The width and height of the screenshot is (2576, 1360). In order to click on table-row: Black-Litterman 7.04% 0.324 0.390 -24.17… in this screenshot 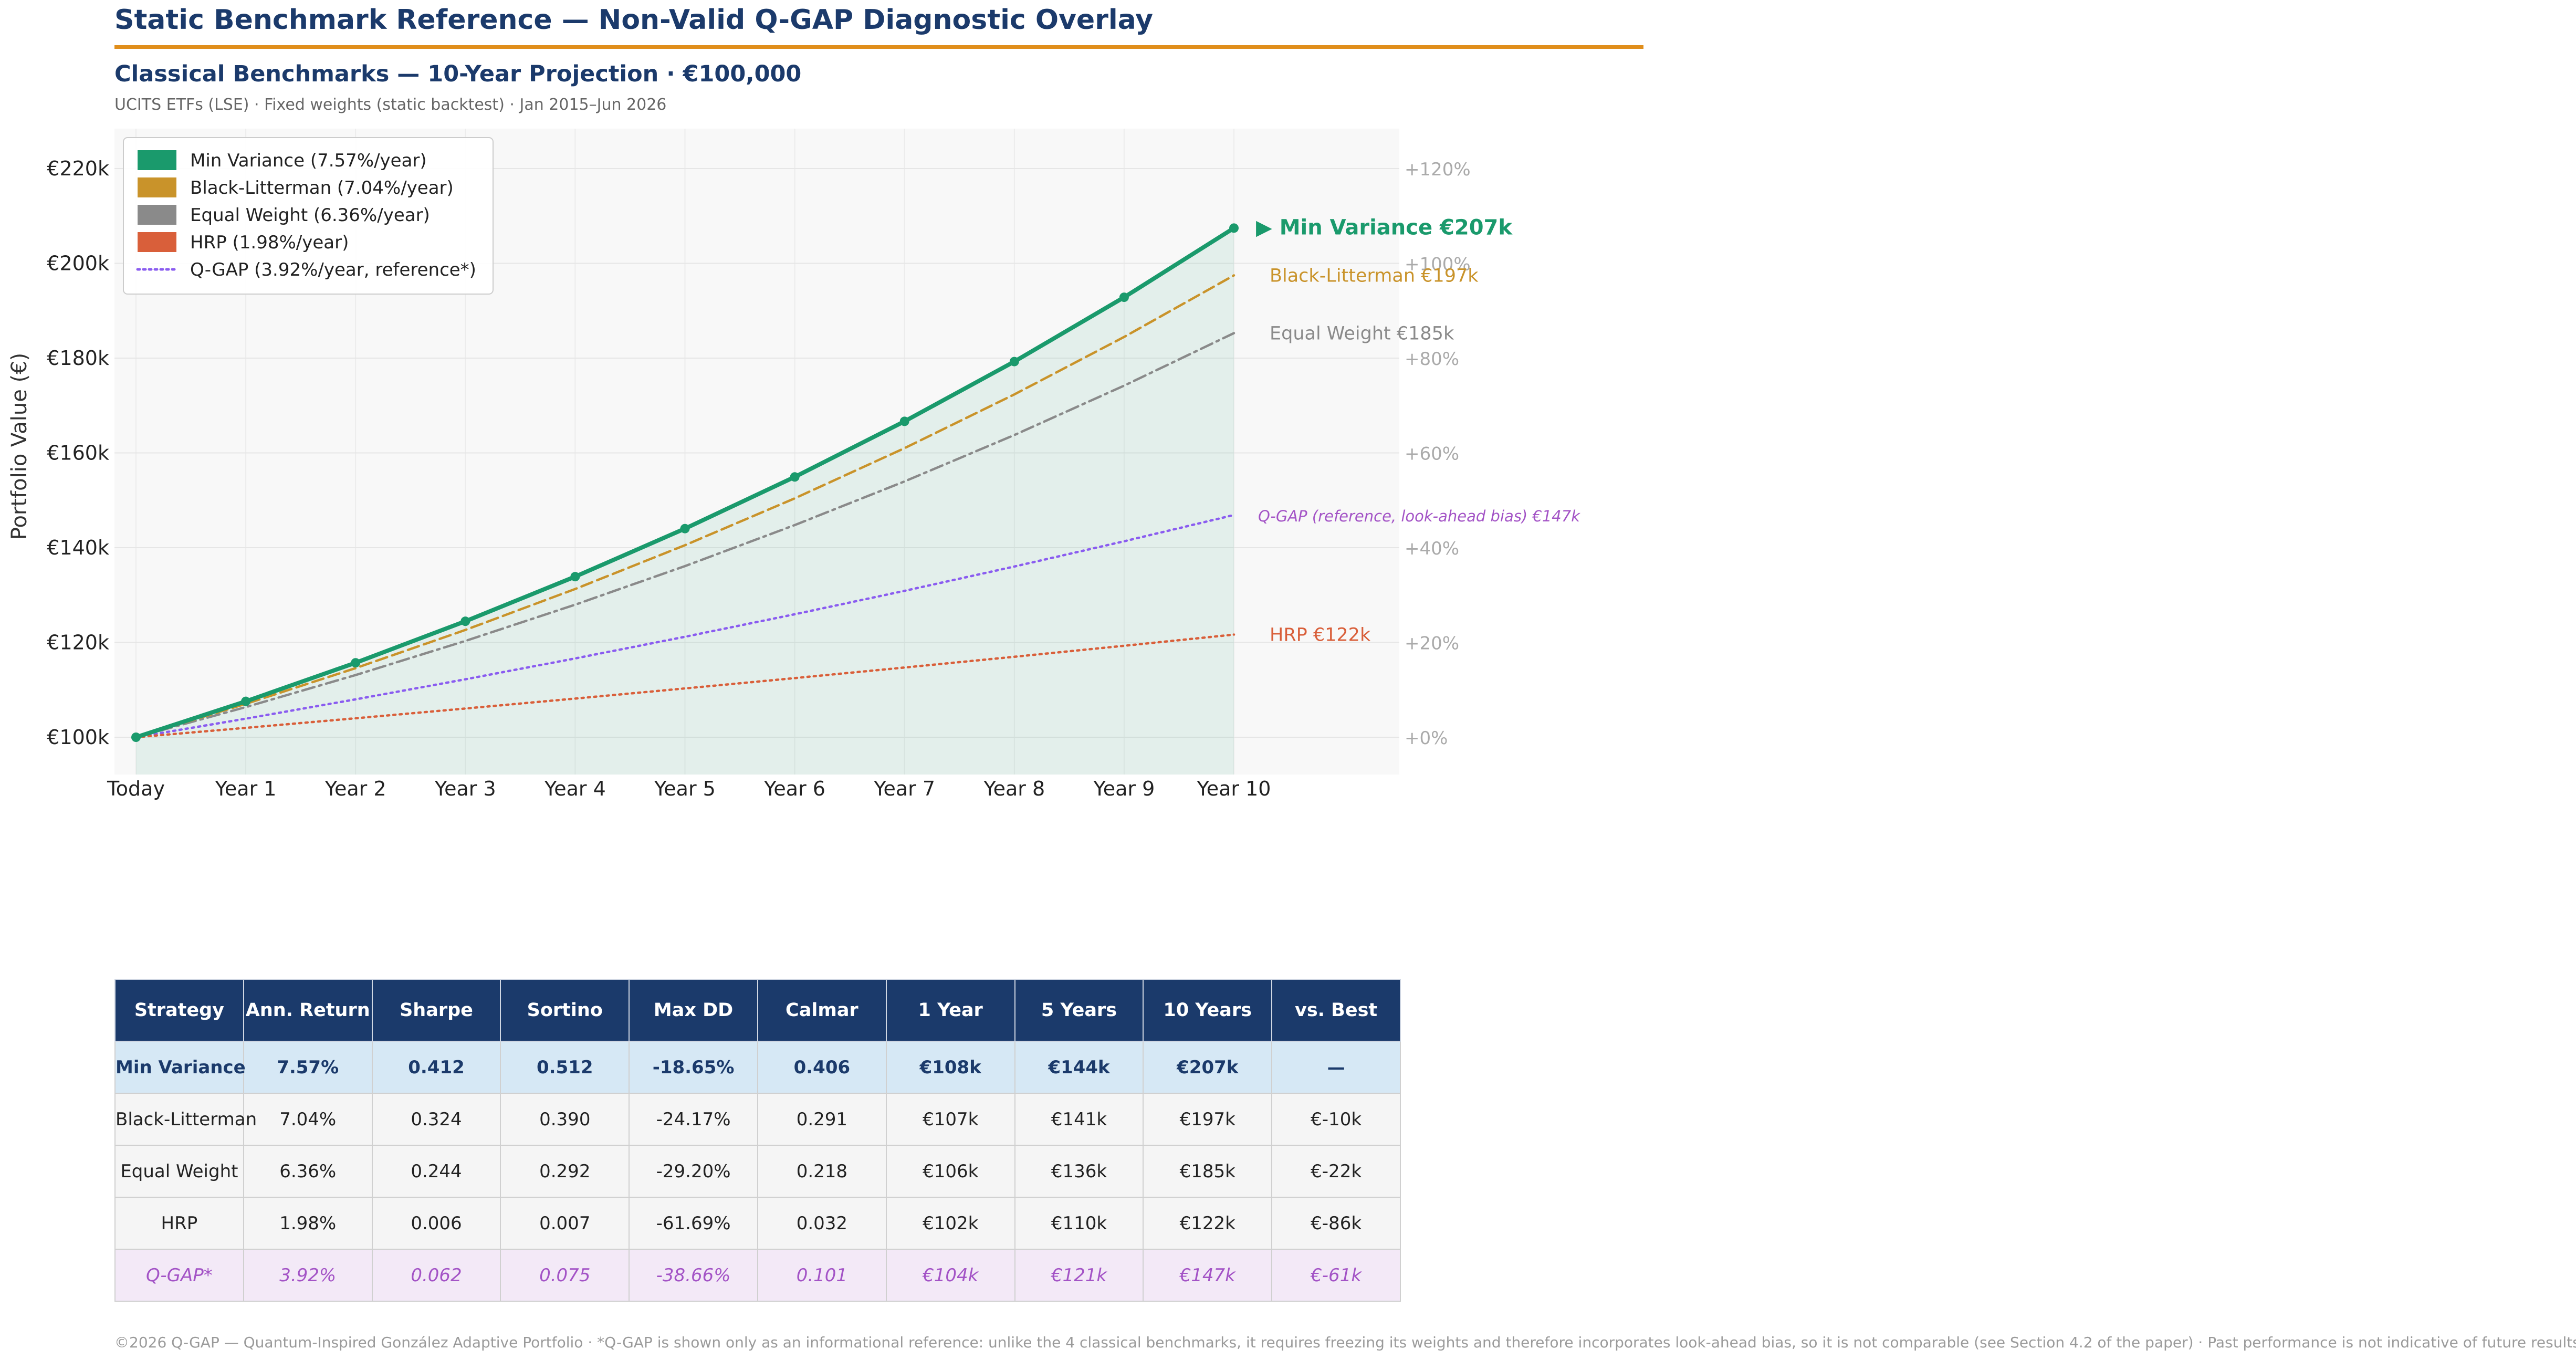, I will do `click(757, 1119)`.